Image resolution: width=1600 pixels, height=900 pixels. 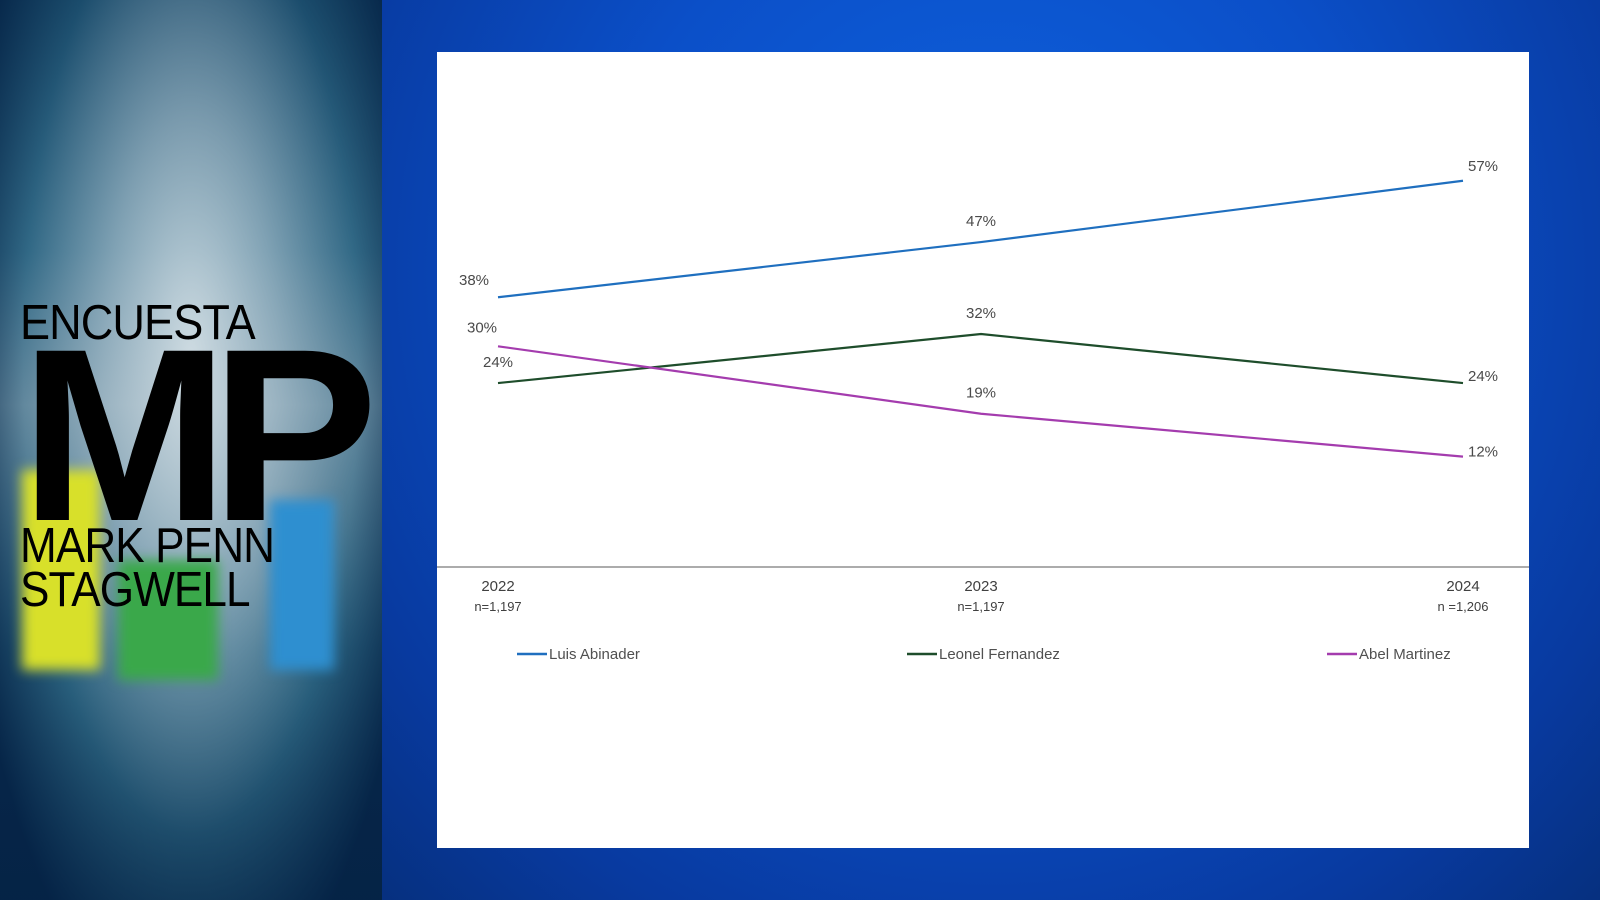 I want to click on legend-item-leonel-fernandez: Leonel Fernandez, so click(x=983, y=654).